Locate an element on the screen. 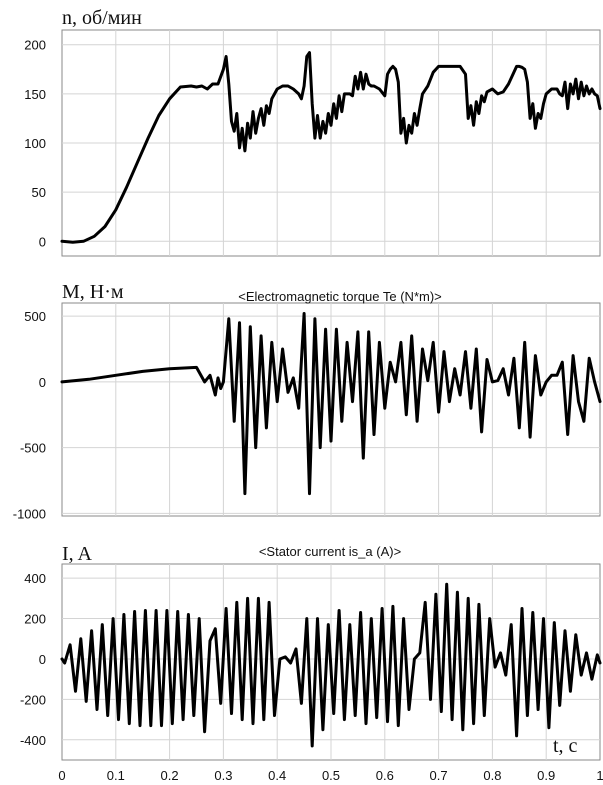 This screenshot has width=603, height=785. x-axis-label: t, c is located at coordinates (565, 746).